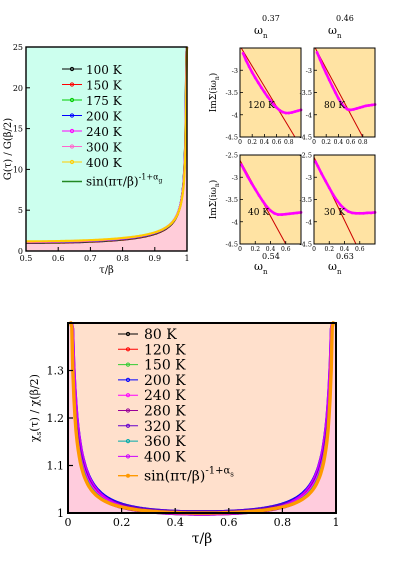 This screenshot has height=576, width=407. What do you see at coordinates (18, 47) in the screenshot?
I see `y-tick-label: 25` at bounding box center [18, 47].